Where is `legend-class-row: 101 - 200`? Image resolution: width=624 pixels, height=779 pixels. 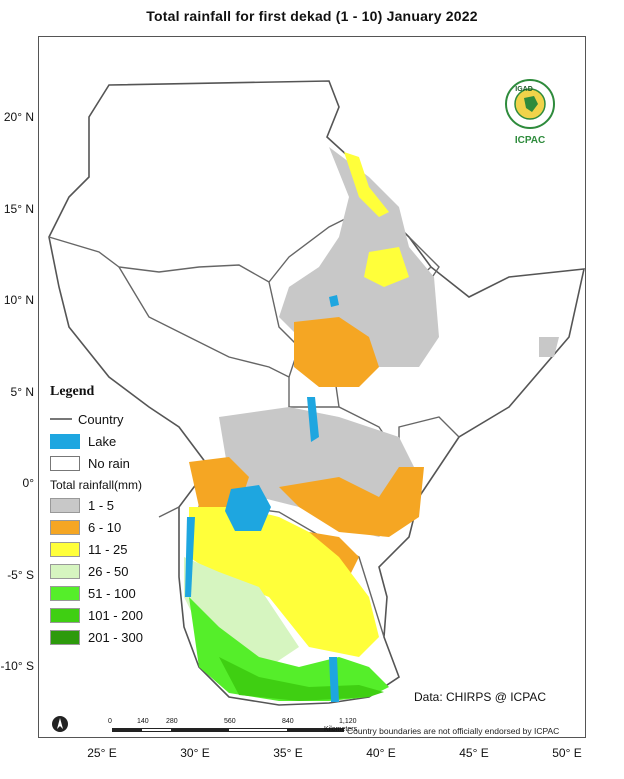
legend-class-row: 101 - 200 is located at coordinates (115, 615).